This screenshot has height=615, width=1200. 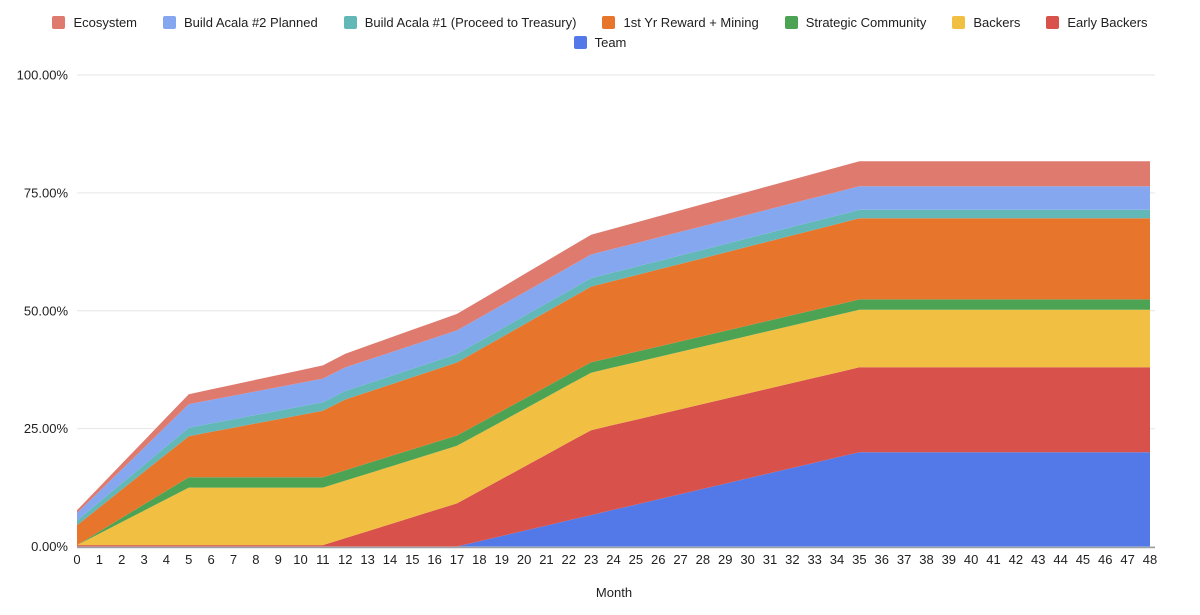 What do you see at coordinates (614, 592) in the screenshot?
I see `x-axis-title: Month` at bounding box center [614, 592].